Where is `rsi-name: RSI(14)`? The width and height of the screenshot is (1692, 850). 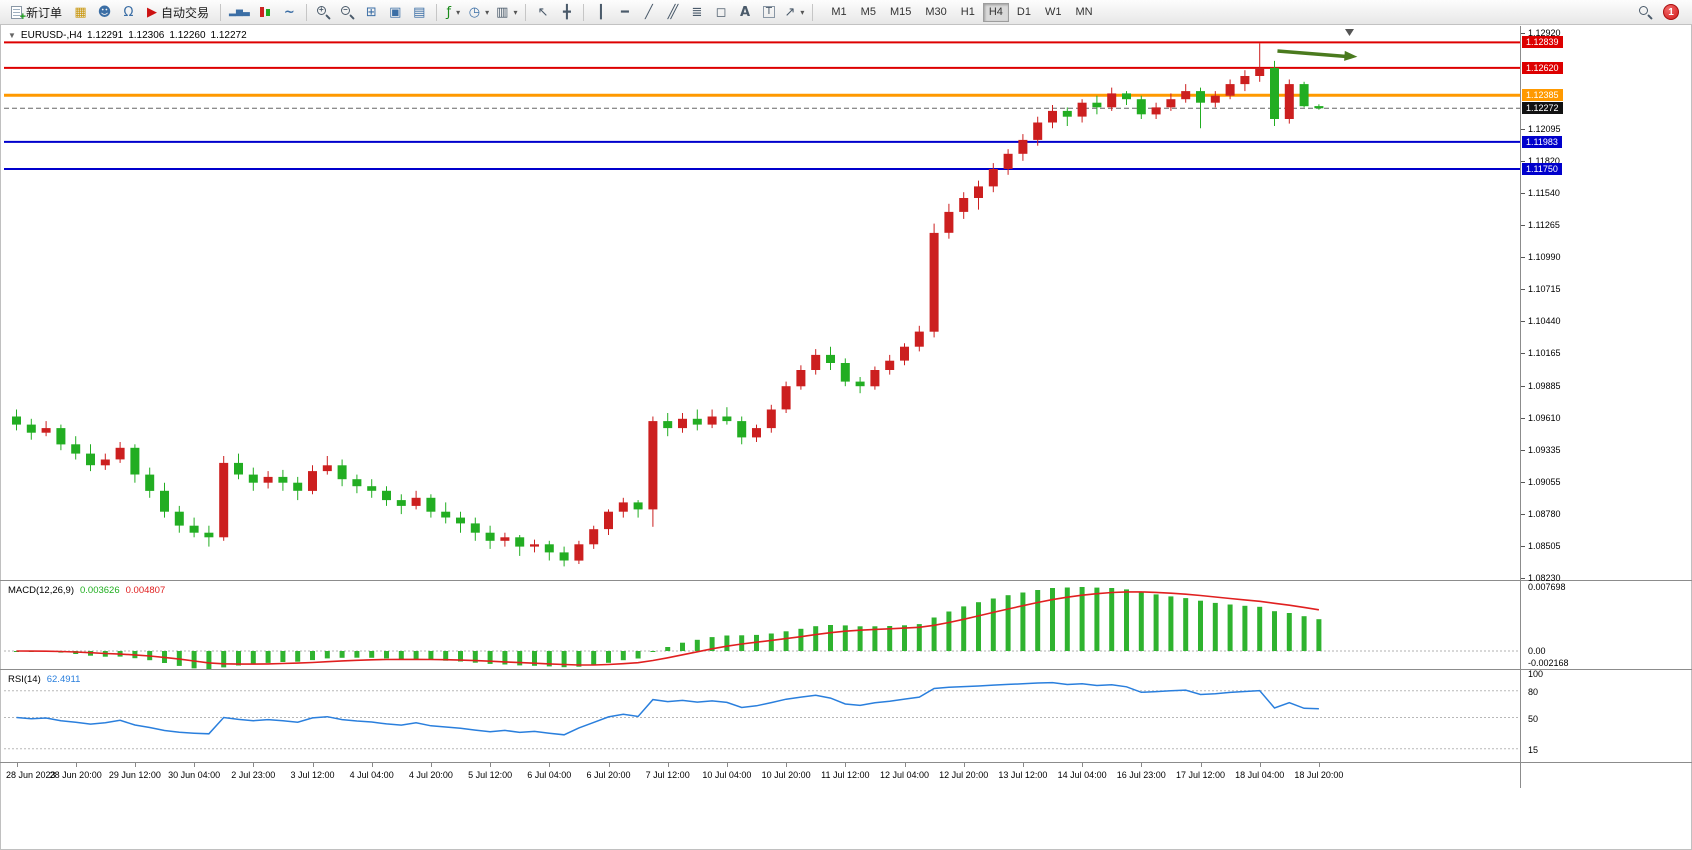
rsi-name: RSI(14) is located at coordinates (24, 679).